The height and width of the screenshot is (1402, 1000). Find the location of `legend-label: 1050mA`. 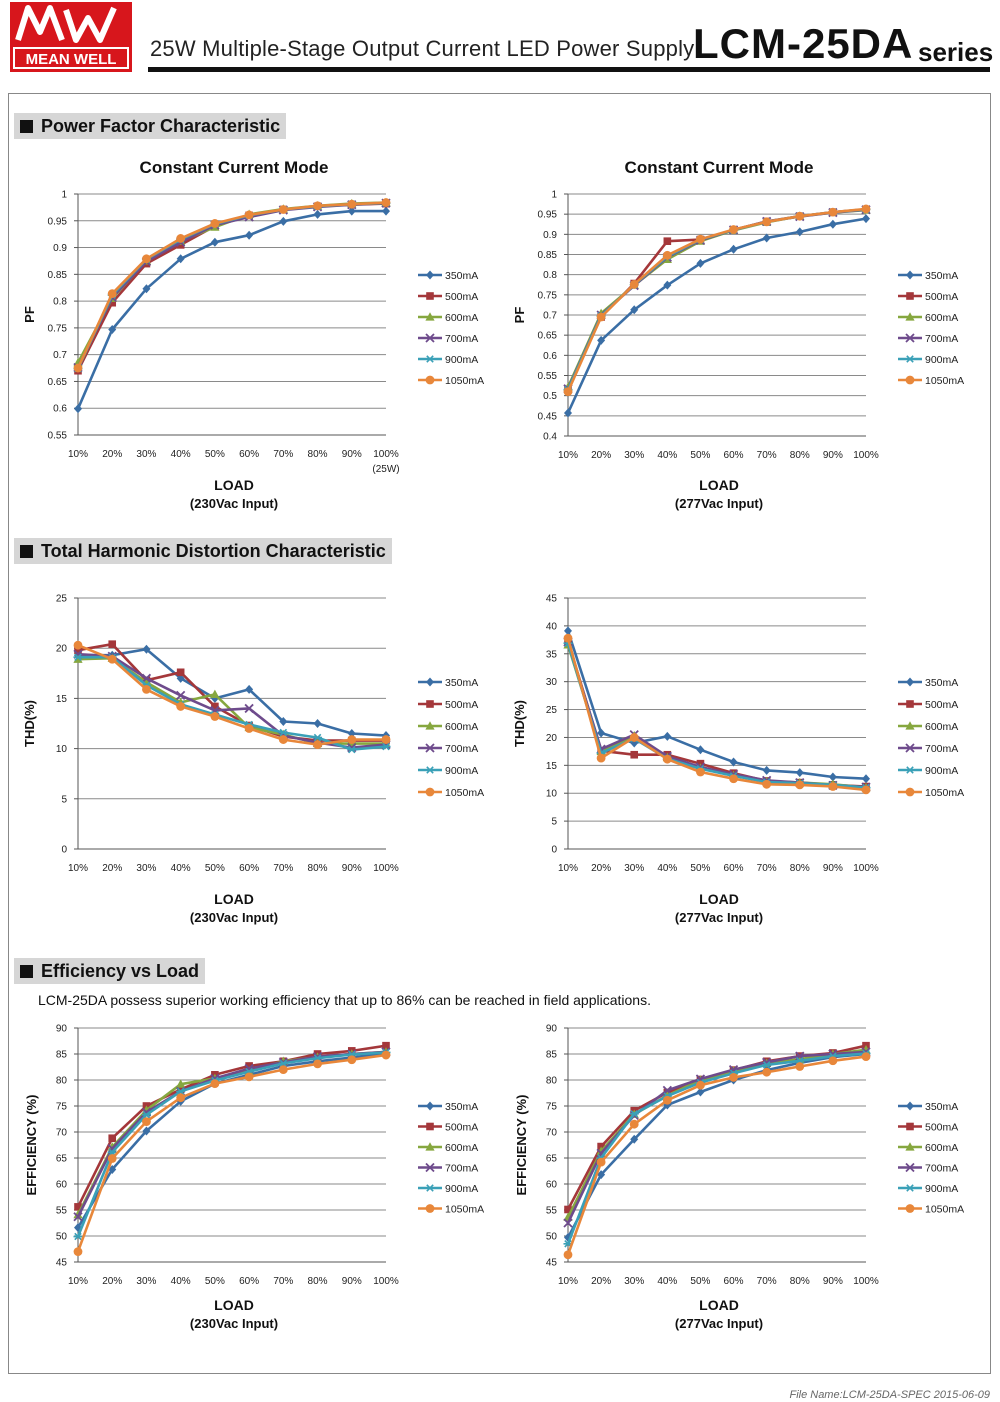

legend-label: 1050mA is located at coordinates (944, 381).